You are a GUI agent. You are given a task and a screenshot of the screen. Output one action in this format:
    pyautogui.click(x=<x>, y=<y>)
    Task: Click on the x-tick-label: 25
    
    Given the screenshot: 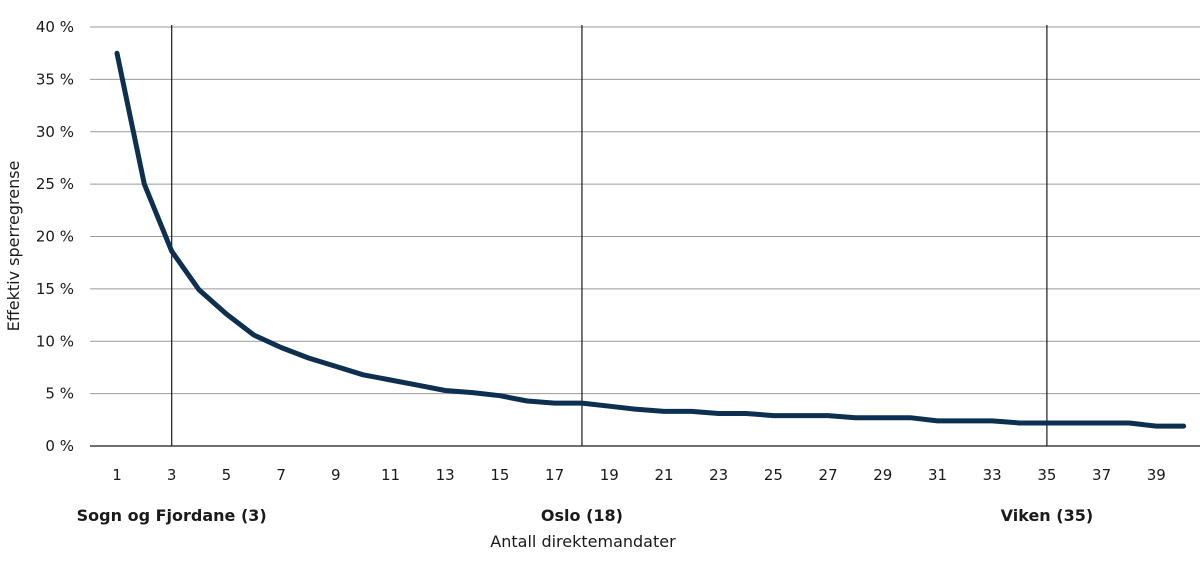 What is the action you would take?
    pyautogui.click(x=773, y=475)
    